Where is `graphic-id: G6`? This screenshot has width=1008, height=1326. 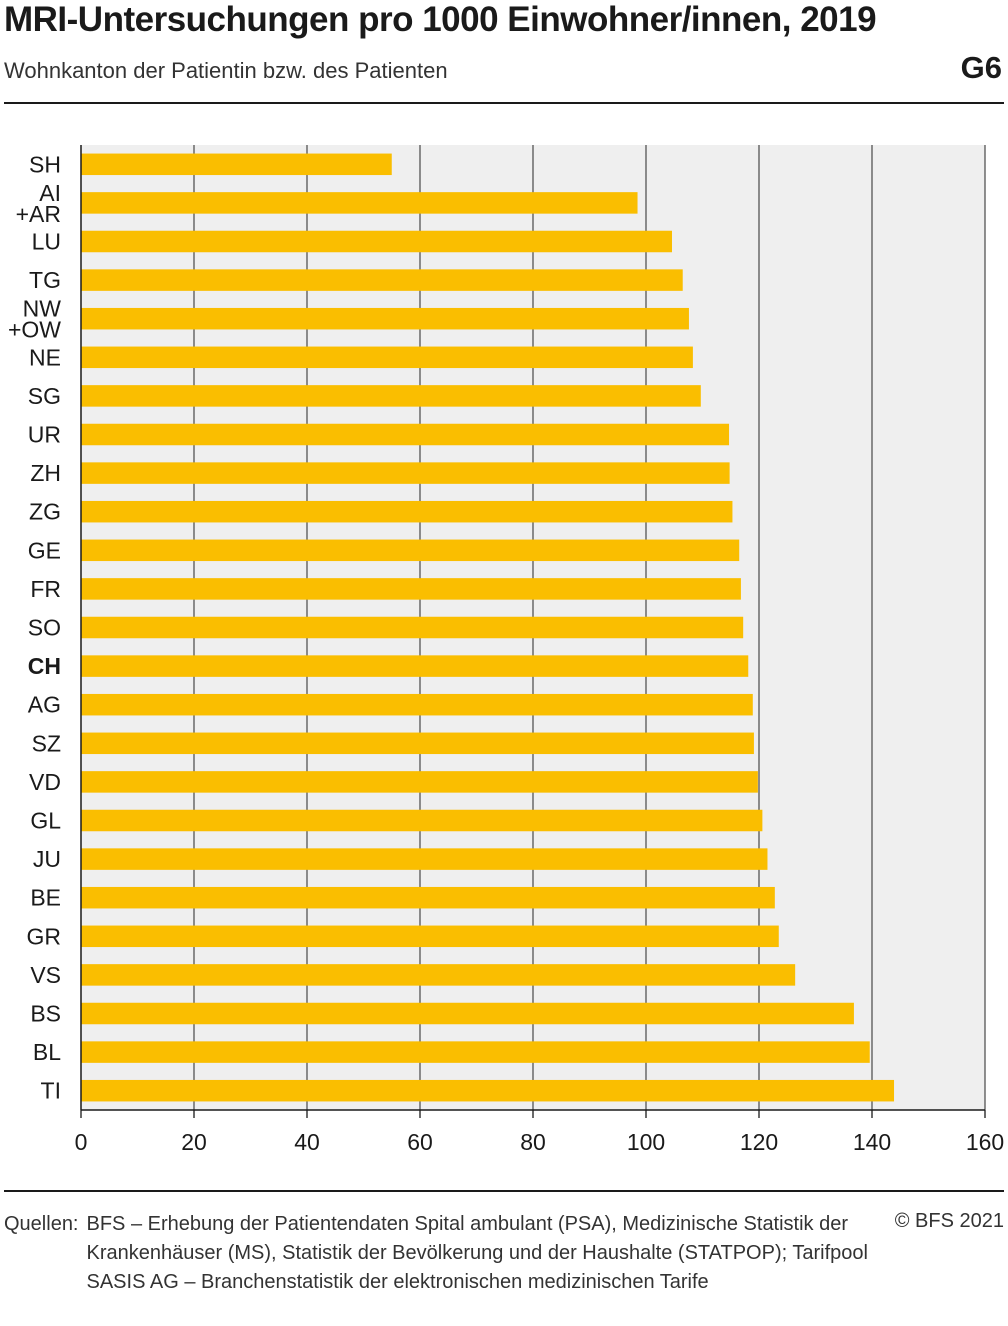 graphic-id: G6 is located at coordinates (981, 67).